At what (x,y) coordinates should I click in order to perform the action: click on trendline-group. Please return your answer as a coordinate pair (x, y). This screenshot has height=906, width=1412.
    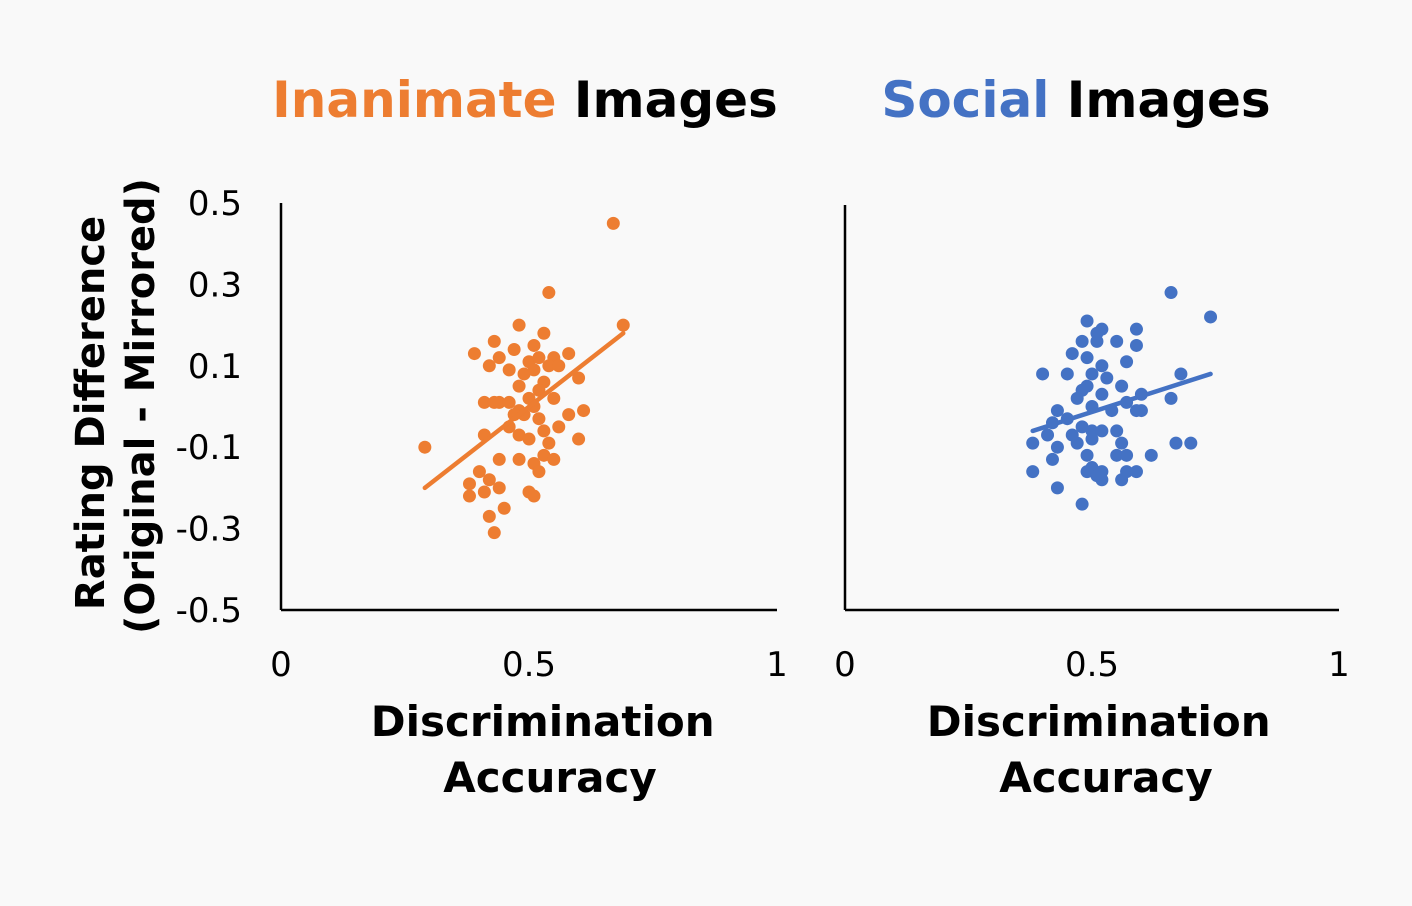
    Looking at the image, I should click on (1121, 402).